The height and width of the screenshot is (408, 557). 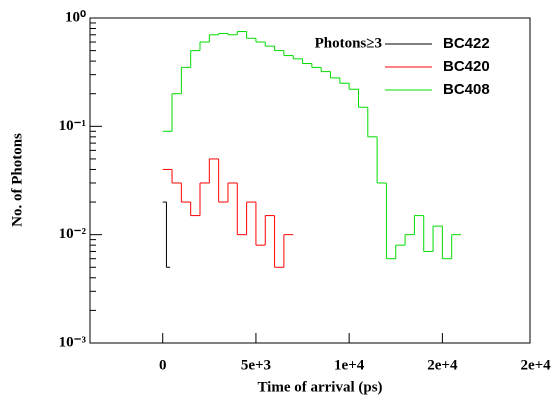 I want to click on y-axis-label: No. of Photons, so click(x=17, y=180).